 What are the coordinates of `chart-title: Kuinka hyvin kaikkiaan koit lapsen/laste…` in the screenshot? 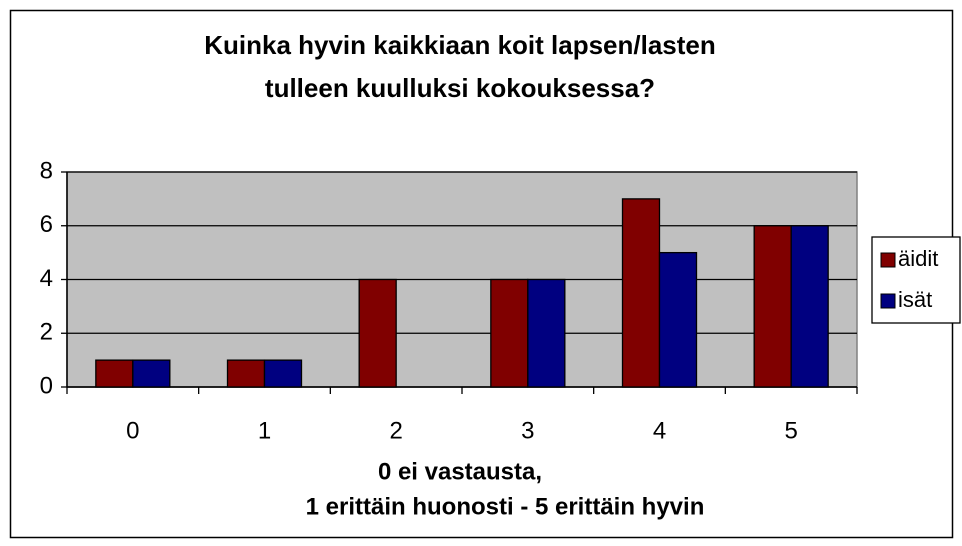 It's located at (460, 45).